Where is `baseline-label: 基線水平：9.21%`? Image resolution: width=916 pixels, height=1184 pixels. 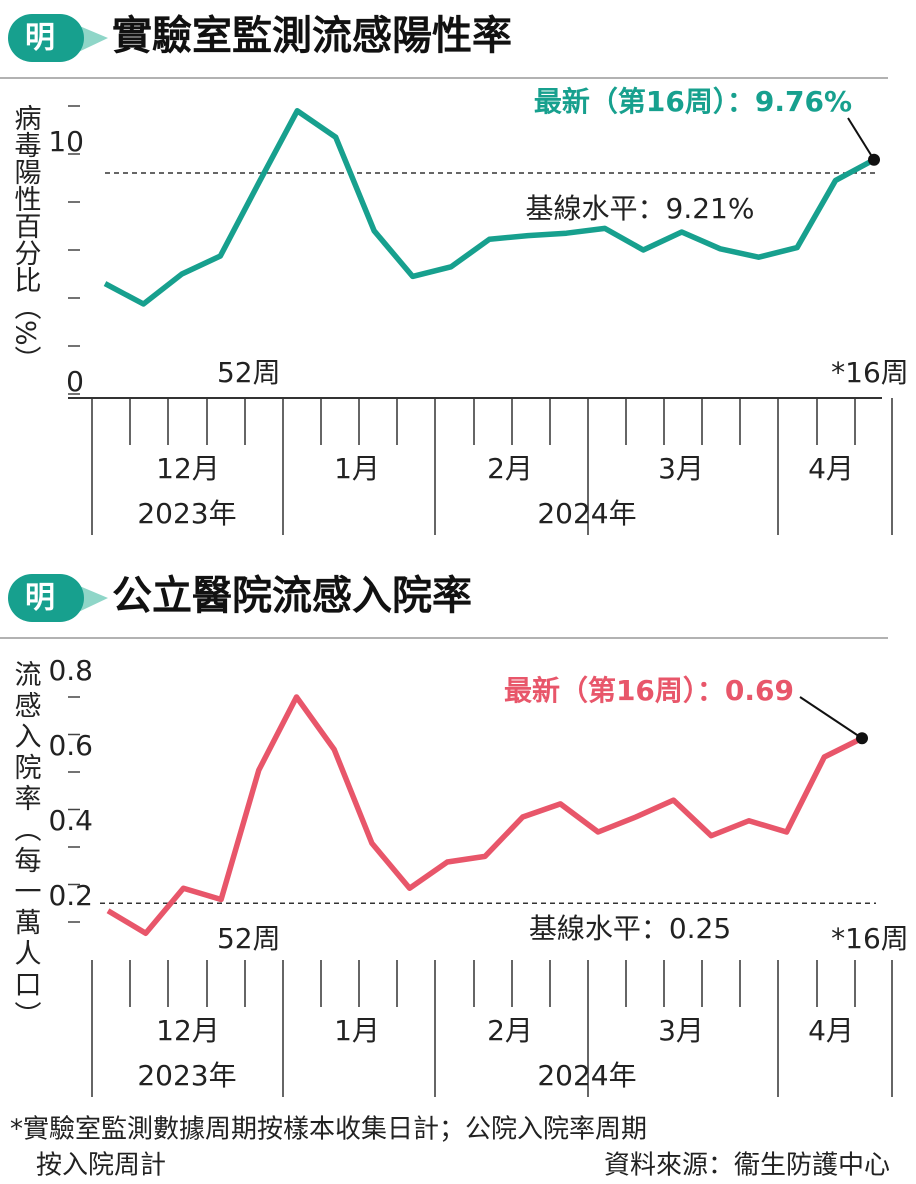
baseline-label: 基線水平：9.21% is located at coordinates (640, 208).